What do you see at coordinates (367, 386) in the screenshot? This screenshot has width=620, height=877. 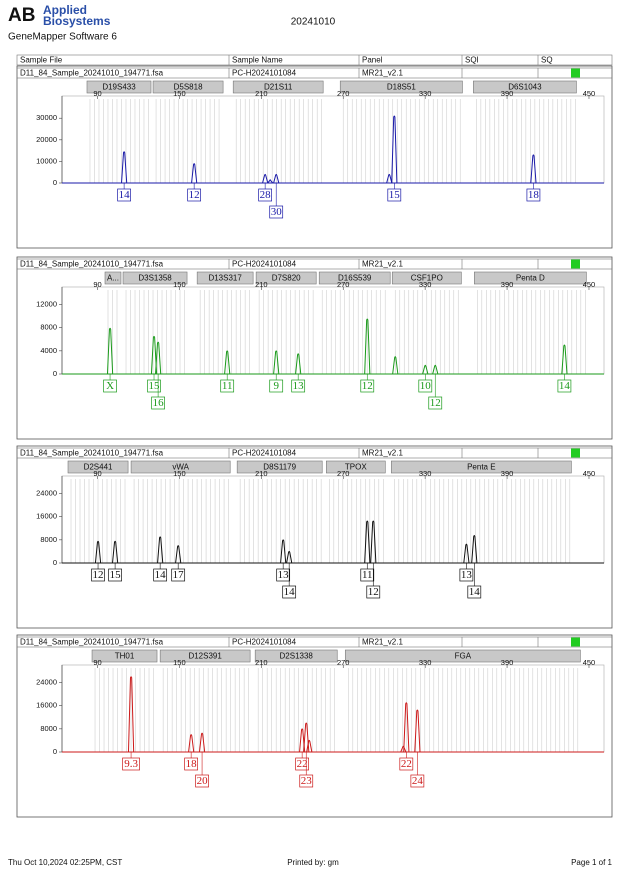 I see `allele-label: 12` at bounding box center [367, 386].